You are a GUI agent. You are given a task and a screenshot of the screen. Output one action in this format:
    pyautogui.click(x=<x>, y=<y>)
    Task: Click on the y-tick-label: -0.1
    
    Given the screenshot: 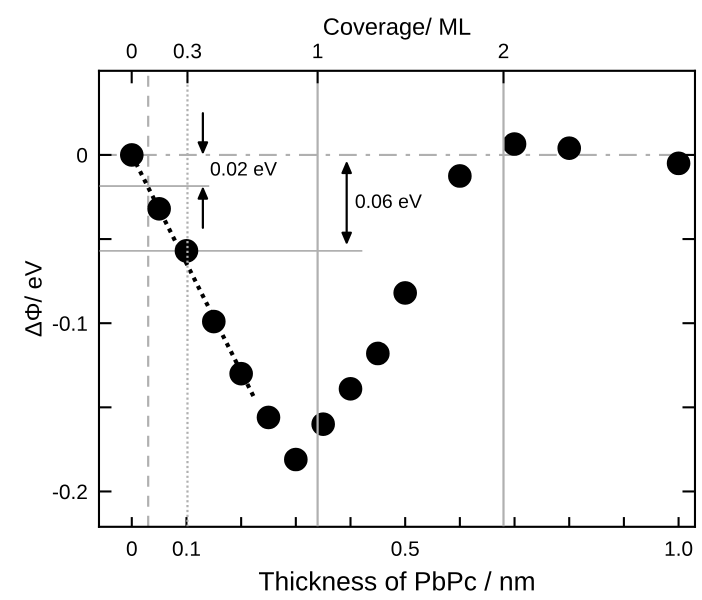 What is the action you would take?
    pyautogui.click(x=69, y=323)
    